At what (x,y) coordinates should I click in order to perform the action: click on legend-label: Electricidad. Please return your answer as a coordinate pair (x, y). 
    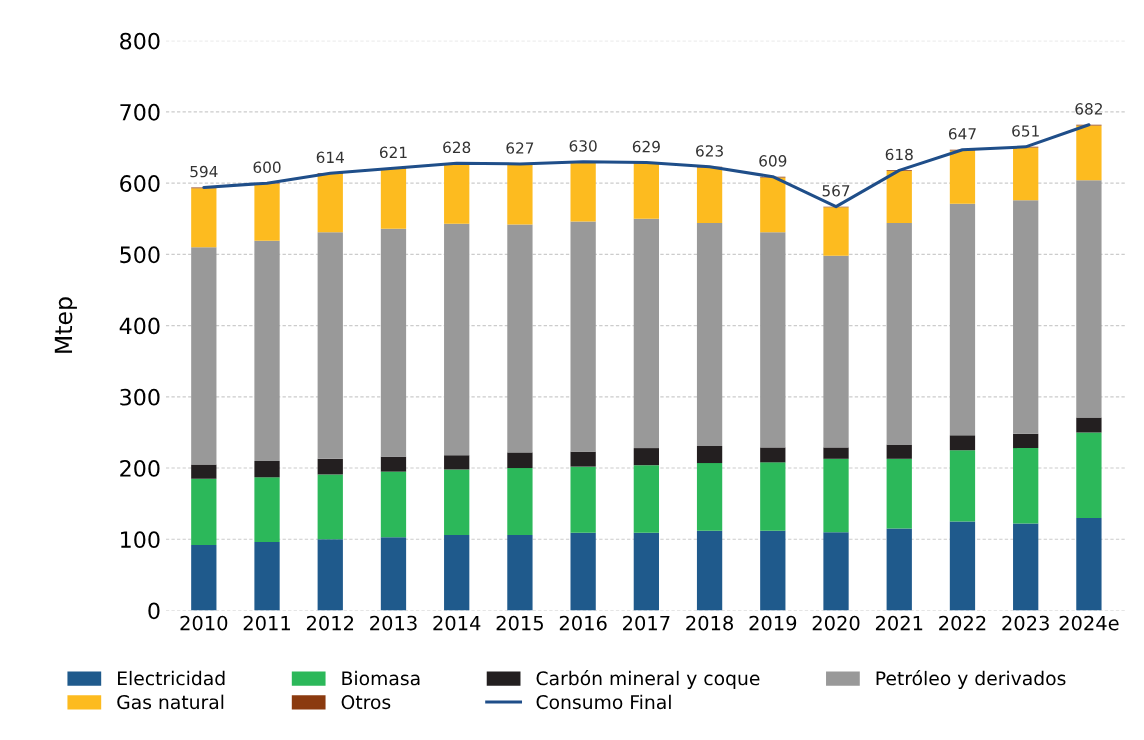
    Looking at the image, I should click on (171, 678).